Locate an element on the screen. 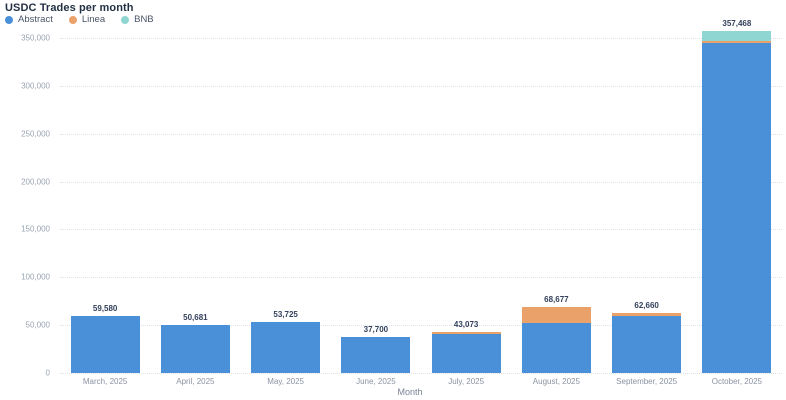 This screenshot has width=786, height=400. bar-value-label: 62,660 is located at coordinates (646, 306).